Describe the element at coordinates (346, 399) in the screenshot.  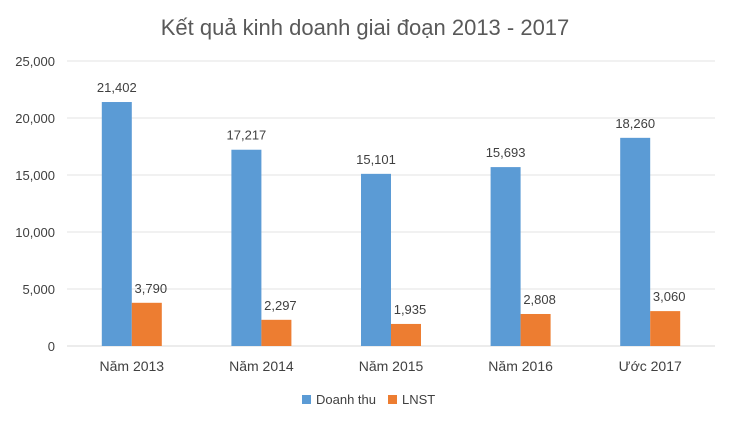
I see `legend-label: Doanh thu` at that location.